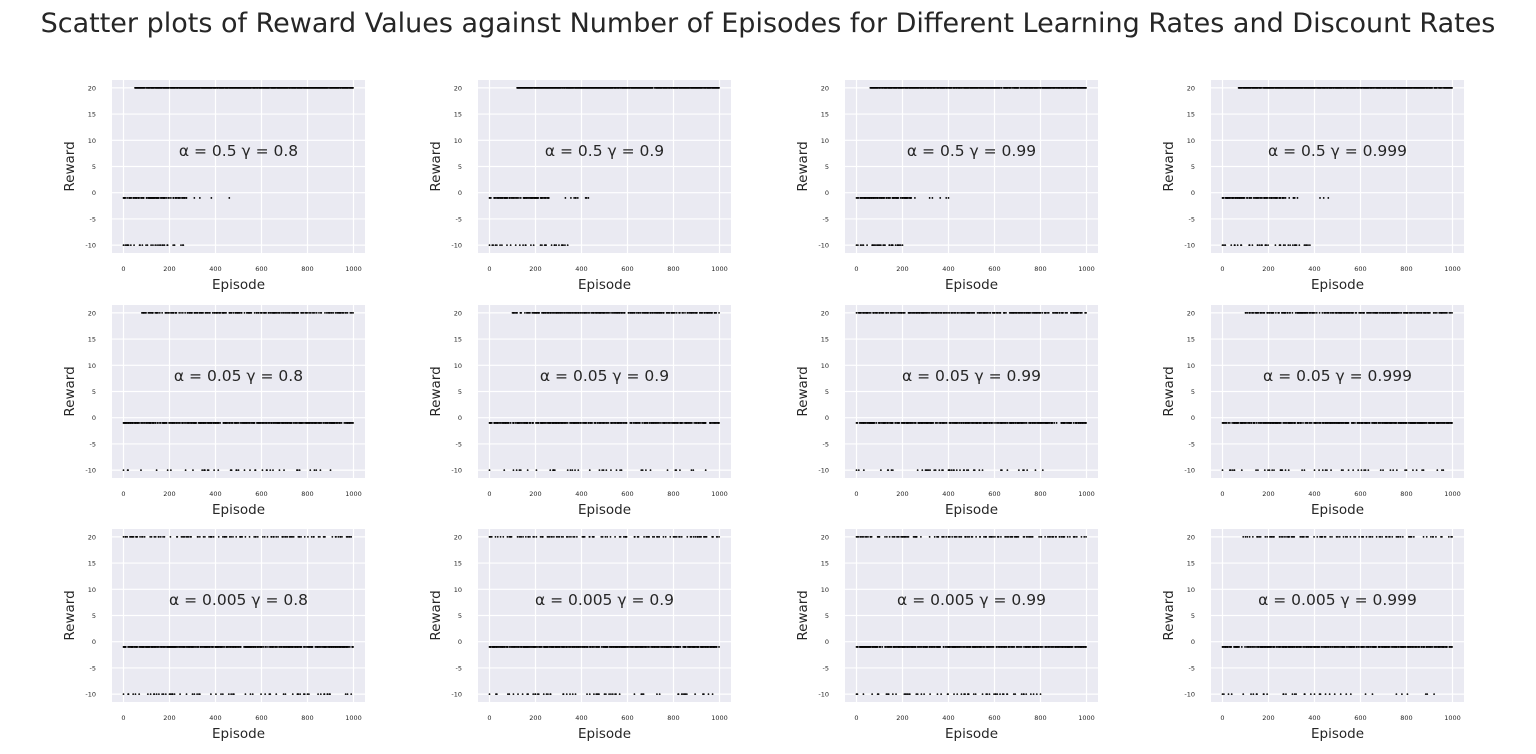  Describe the element at coordinates (1193, 193) in the screenshot. I see `y-tick-label: 0` at that location.